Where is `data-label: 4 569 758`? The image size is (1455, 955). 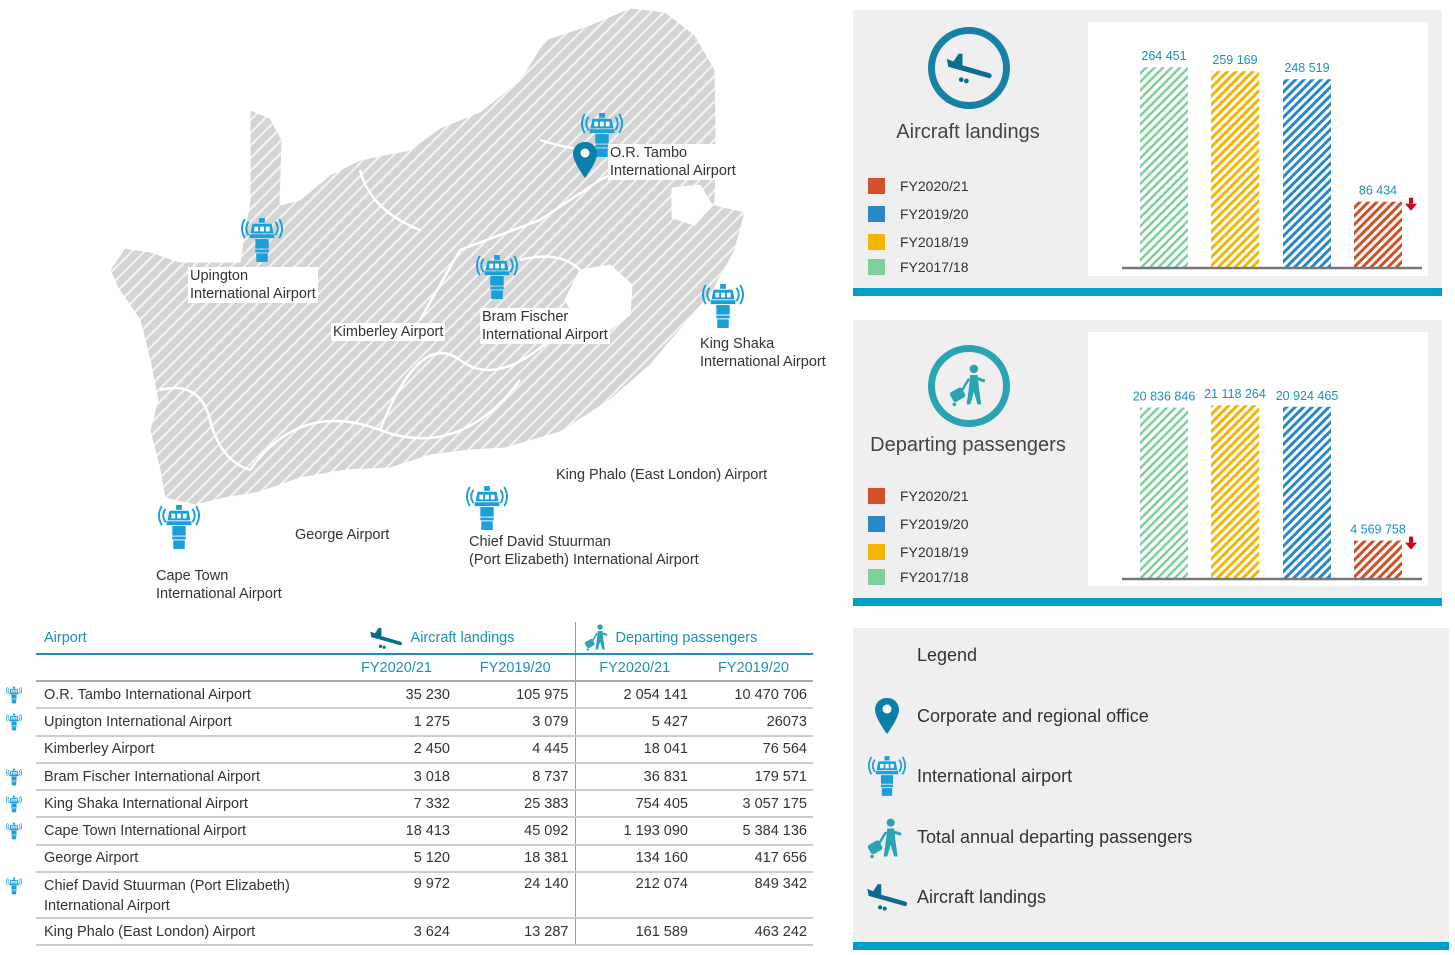 data-label: 4 569 758 is located at coordinates (1378, 530).